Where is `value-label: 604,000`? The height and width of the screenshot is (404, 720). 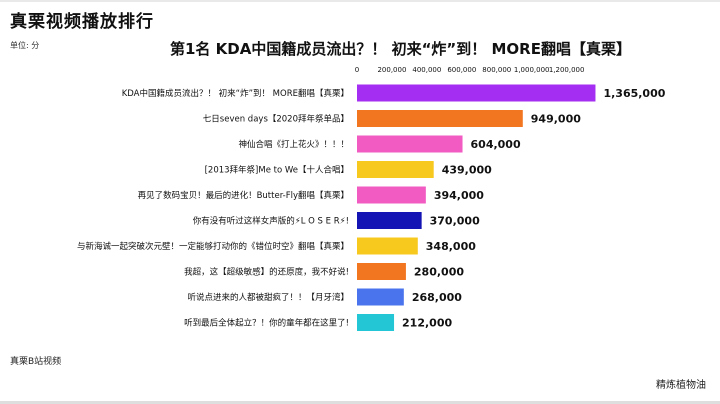
value-label: 604,000 is located at coordinates (496, 144).